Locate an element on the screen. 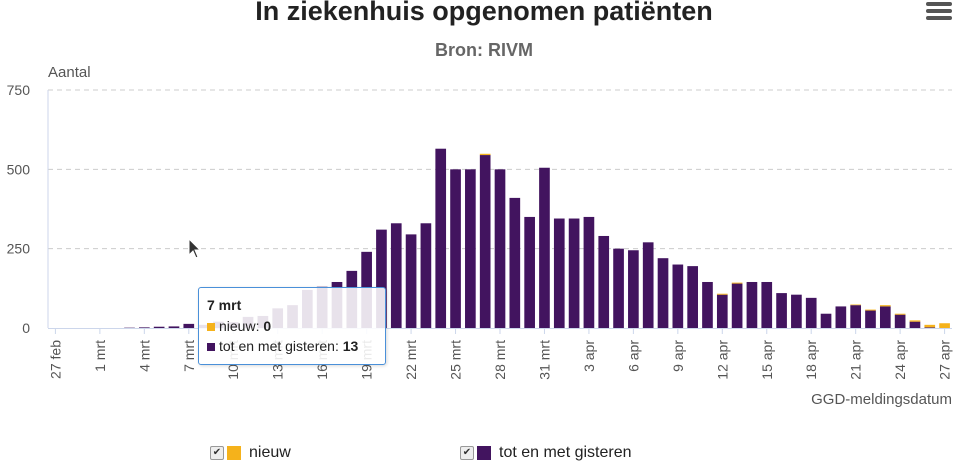 The height and width of the screenshot is (467, 968). legend-item-nieuw: ✔ nieuw is located at coordinates (250, 453).